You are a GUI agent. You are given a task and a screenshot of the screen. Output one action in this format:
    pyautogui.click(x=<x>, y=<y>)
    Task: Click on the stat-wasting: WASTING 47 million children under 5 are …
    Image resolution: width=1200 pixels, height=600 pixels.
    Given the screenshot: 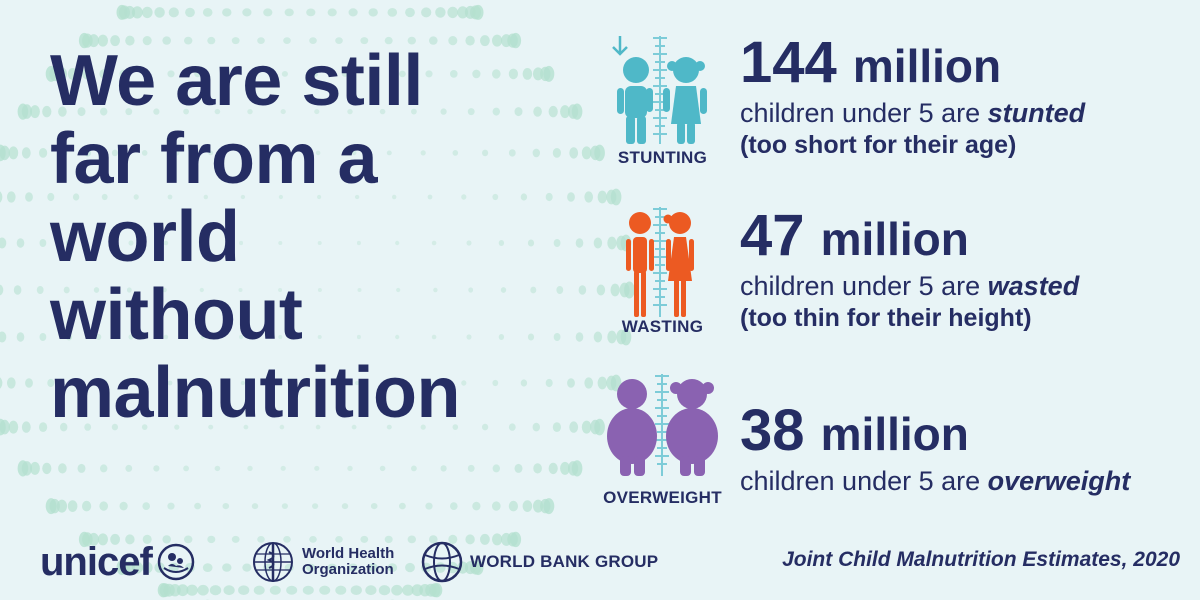 What is the action you would take?
    pyautogui.click(x=895, y=280)
    